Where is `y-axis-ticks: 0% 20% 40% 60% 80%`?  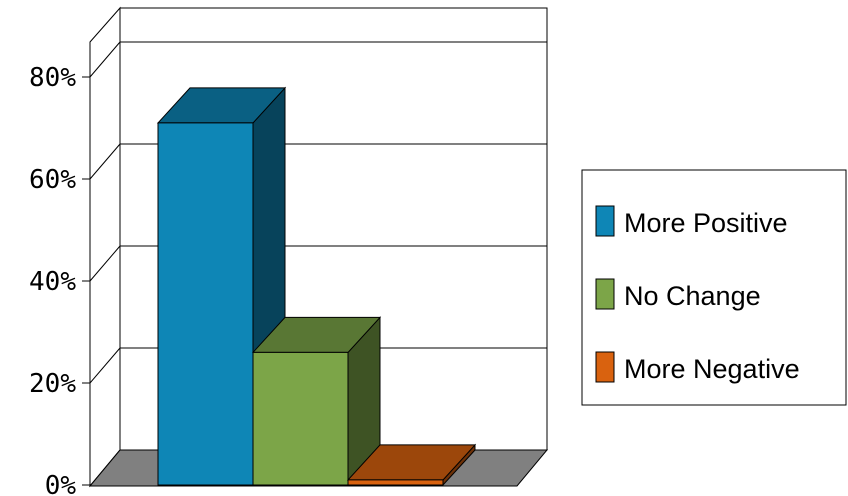 y-axis-ticks: 0% 20% 40% 60% 80% is located at coordinates (59, 279).